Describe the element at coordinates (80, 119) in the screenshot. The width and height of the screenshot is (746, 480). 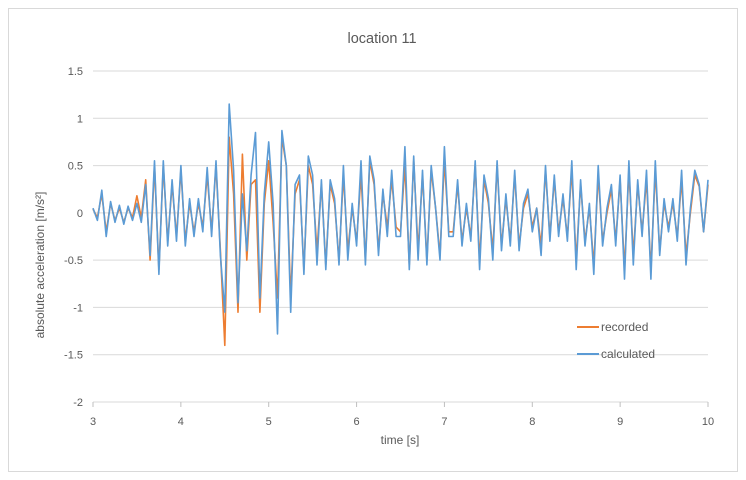
I see `y-tick-label: 1` at that location.